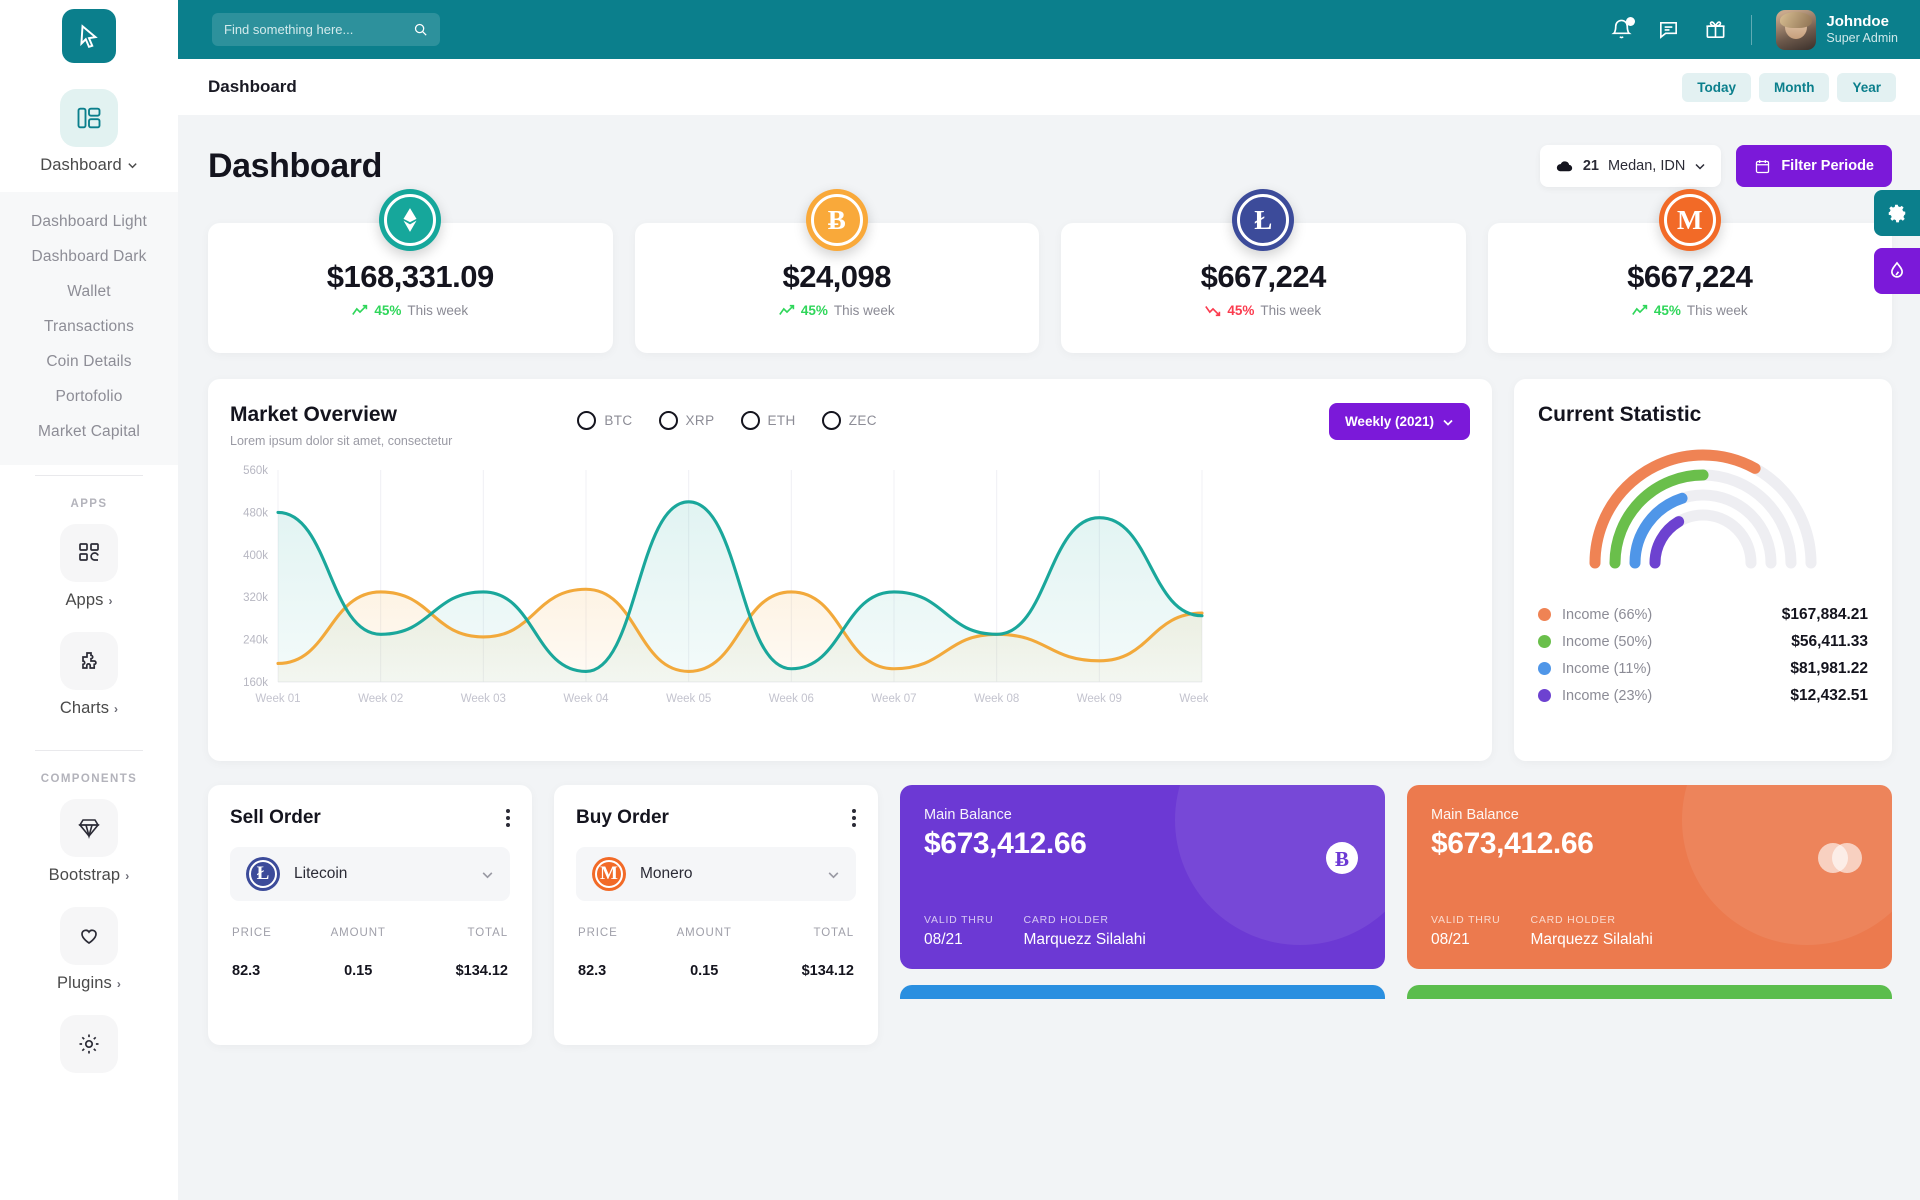  What do you see at coordinates (849, 420) in the screenshot?
I see `radio-zec: ZEC` at bounding box center [849, 420].